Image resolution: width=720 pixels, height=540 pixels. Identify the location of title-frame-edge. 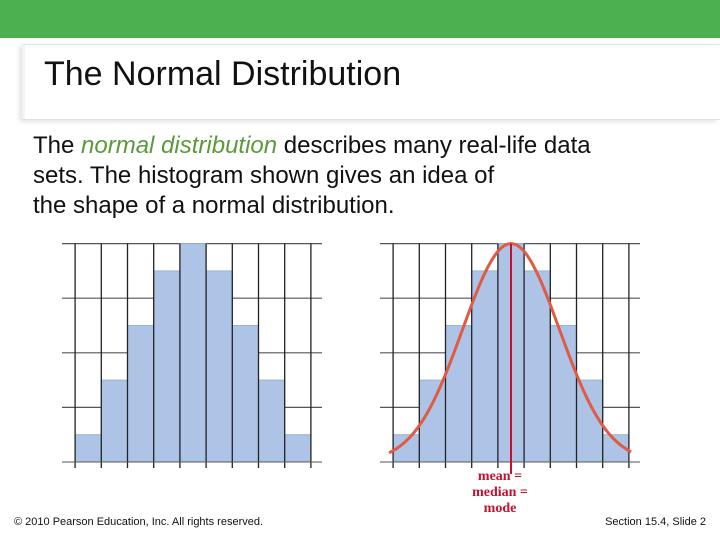
(23, 82).